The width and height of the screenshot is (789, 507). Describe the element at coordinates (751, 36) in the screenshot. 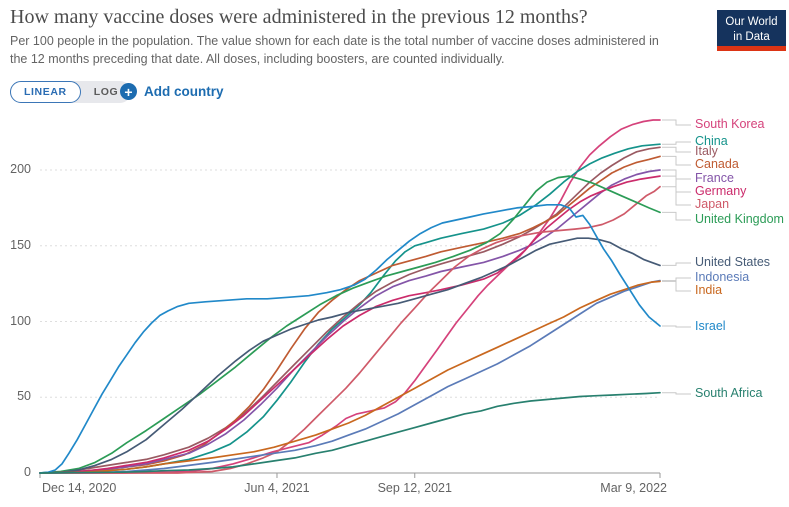

I see `owid-logo-line2: in Data` at that location.